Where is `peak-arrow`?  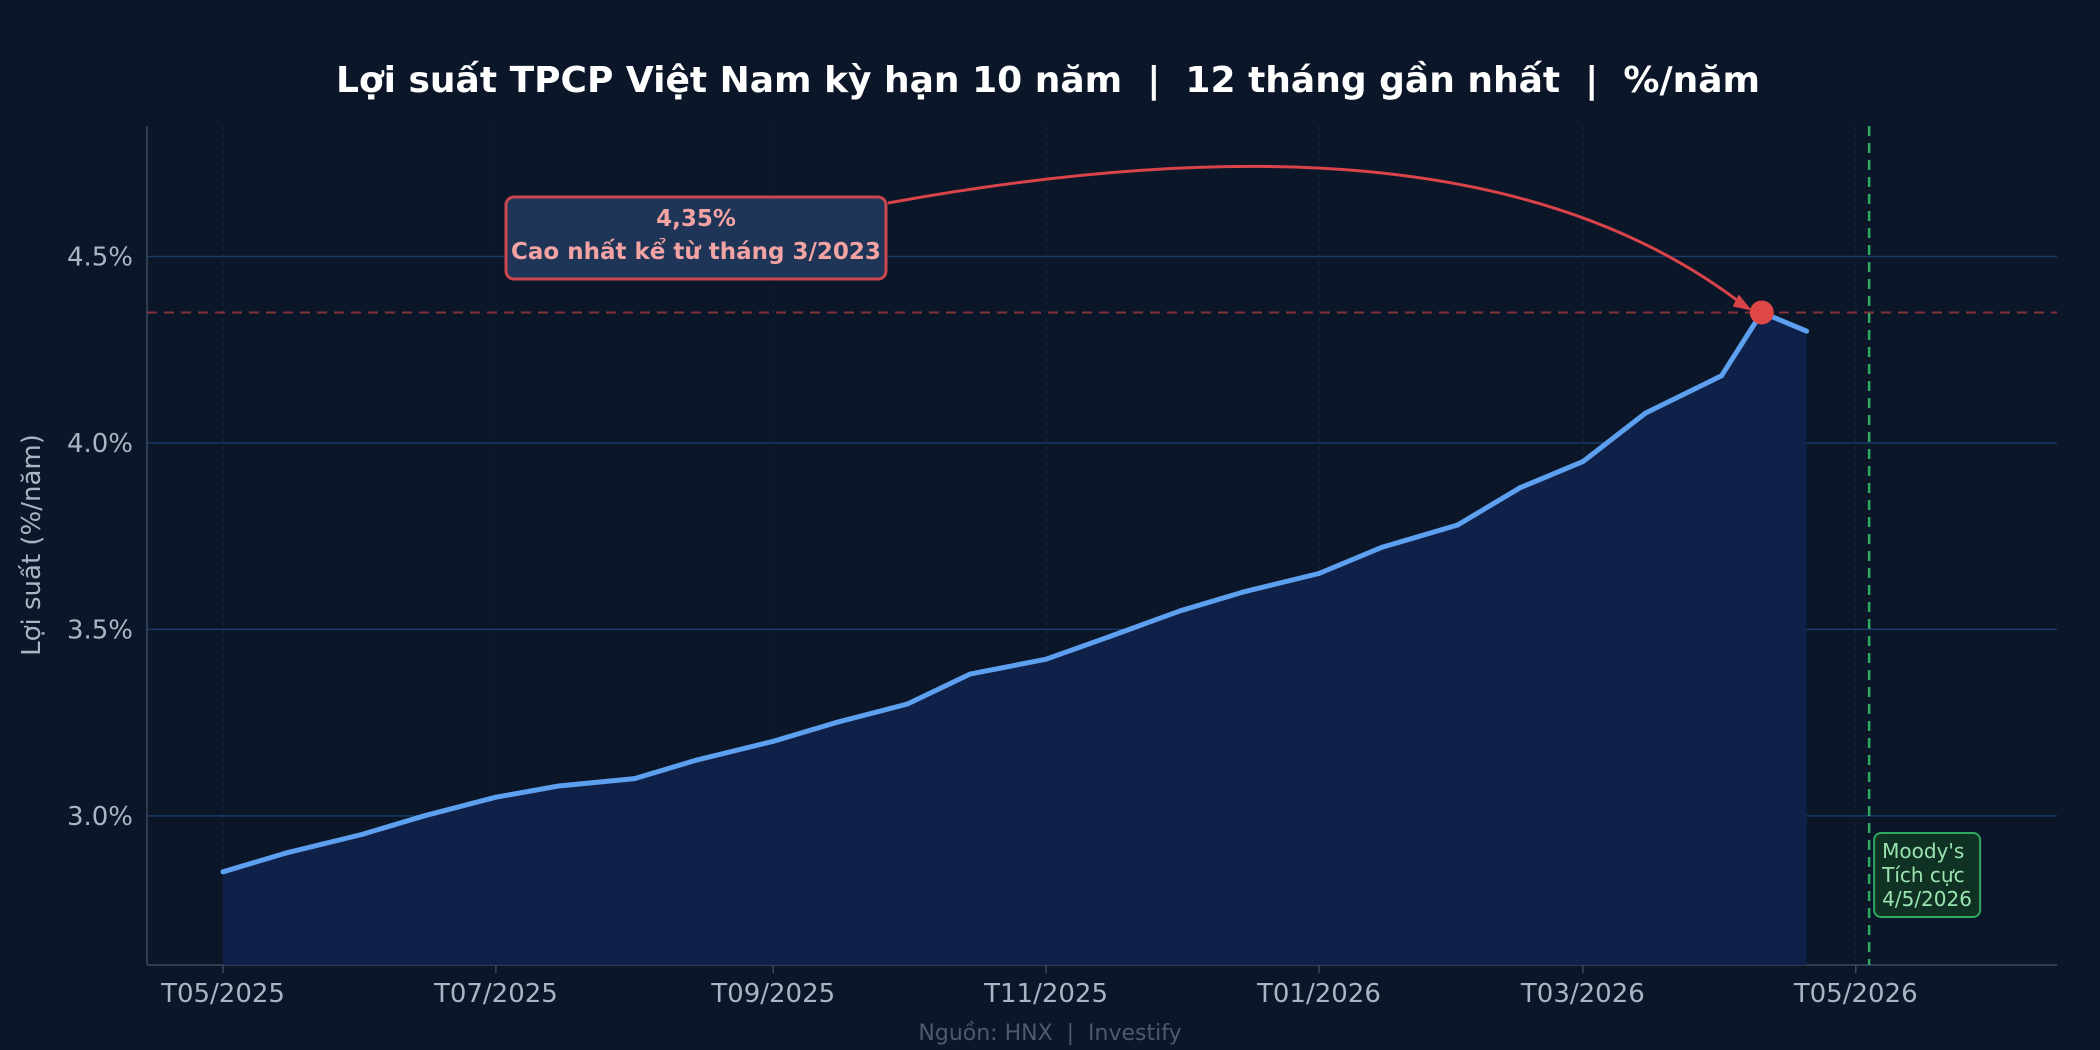 peak-arrow is located at coordinates (1318, 237).